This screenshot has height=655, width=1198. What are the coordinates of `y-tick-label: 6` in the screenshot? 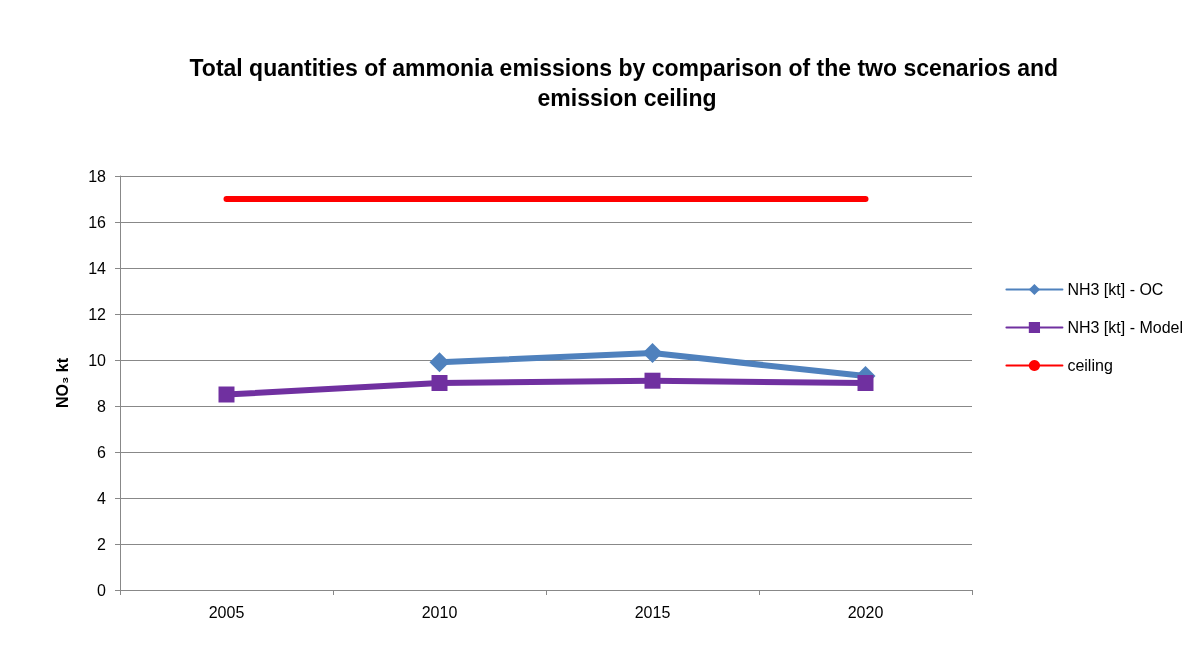 It's located at (102, 452).